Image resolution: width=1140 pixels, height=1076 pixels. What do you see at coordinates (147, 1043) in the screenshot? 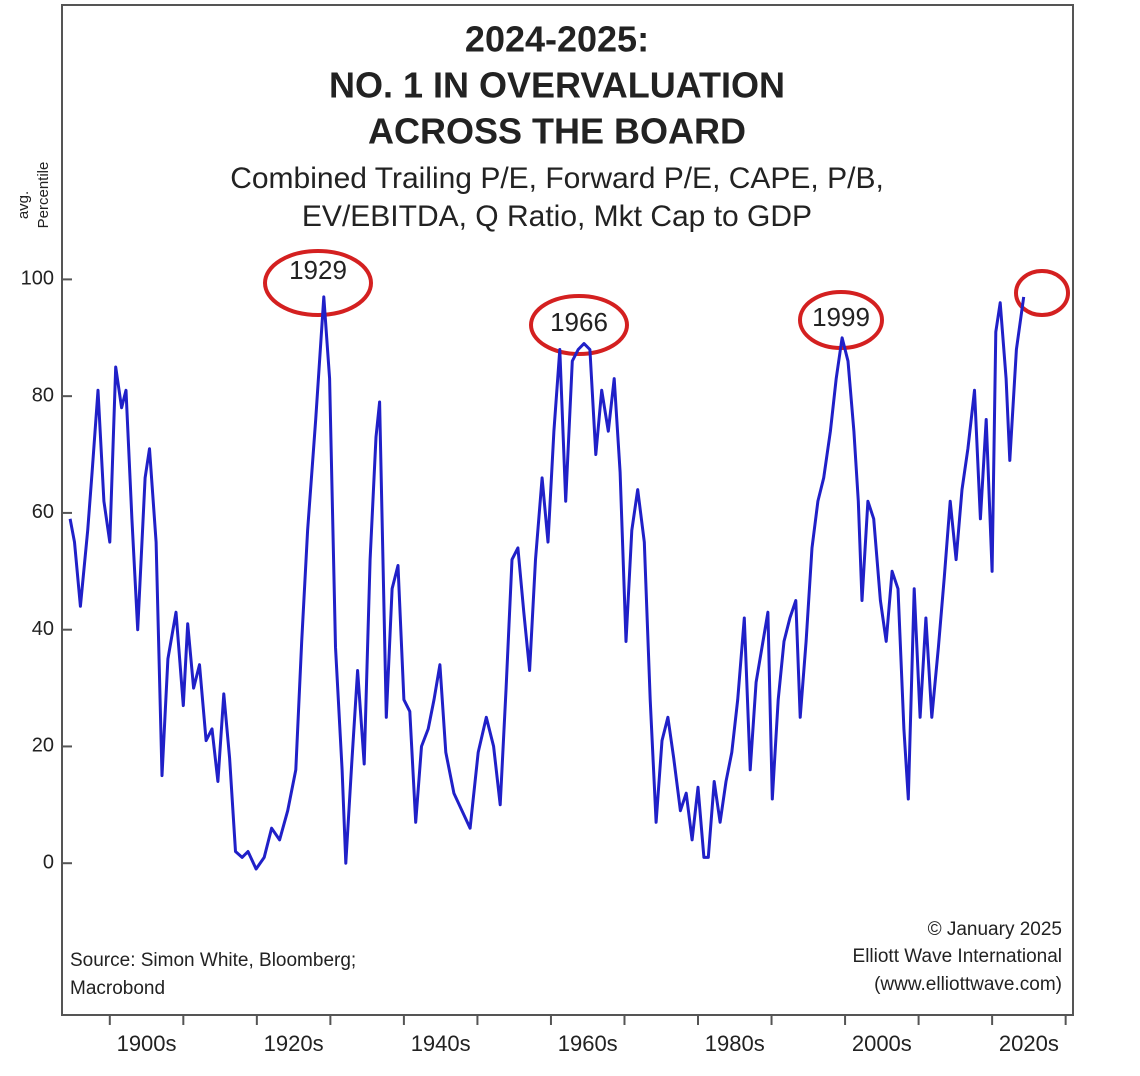
I see `x-tick-label: 1900s` at bounding box center [147, 1043].